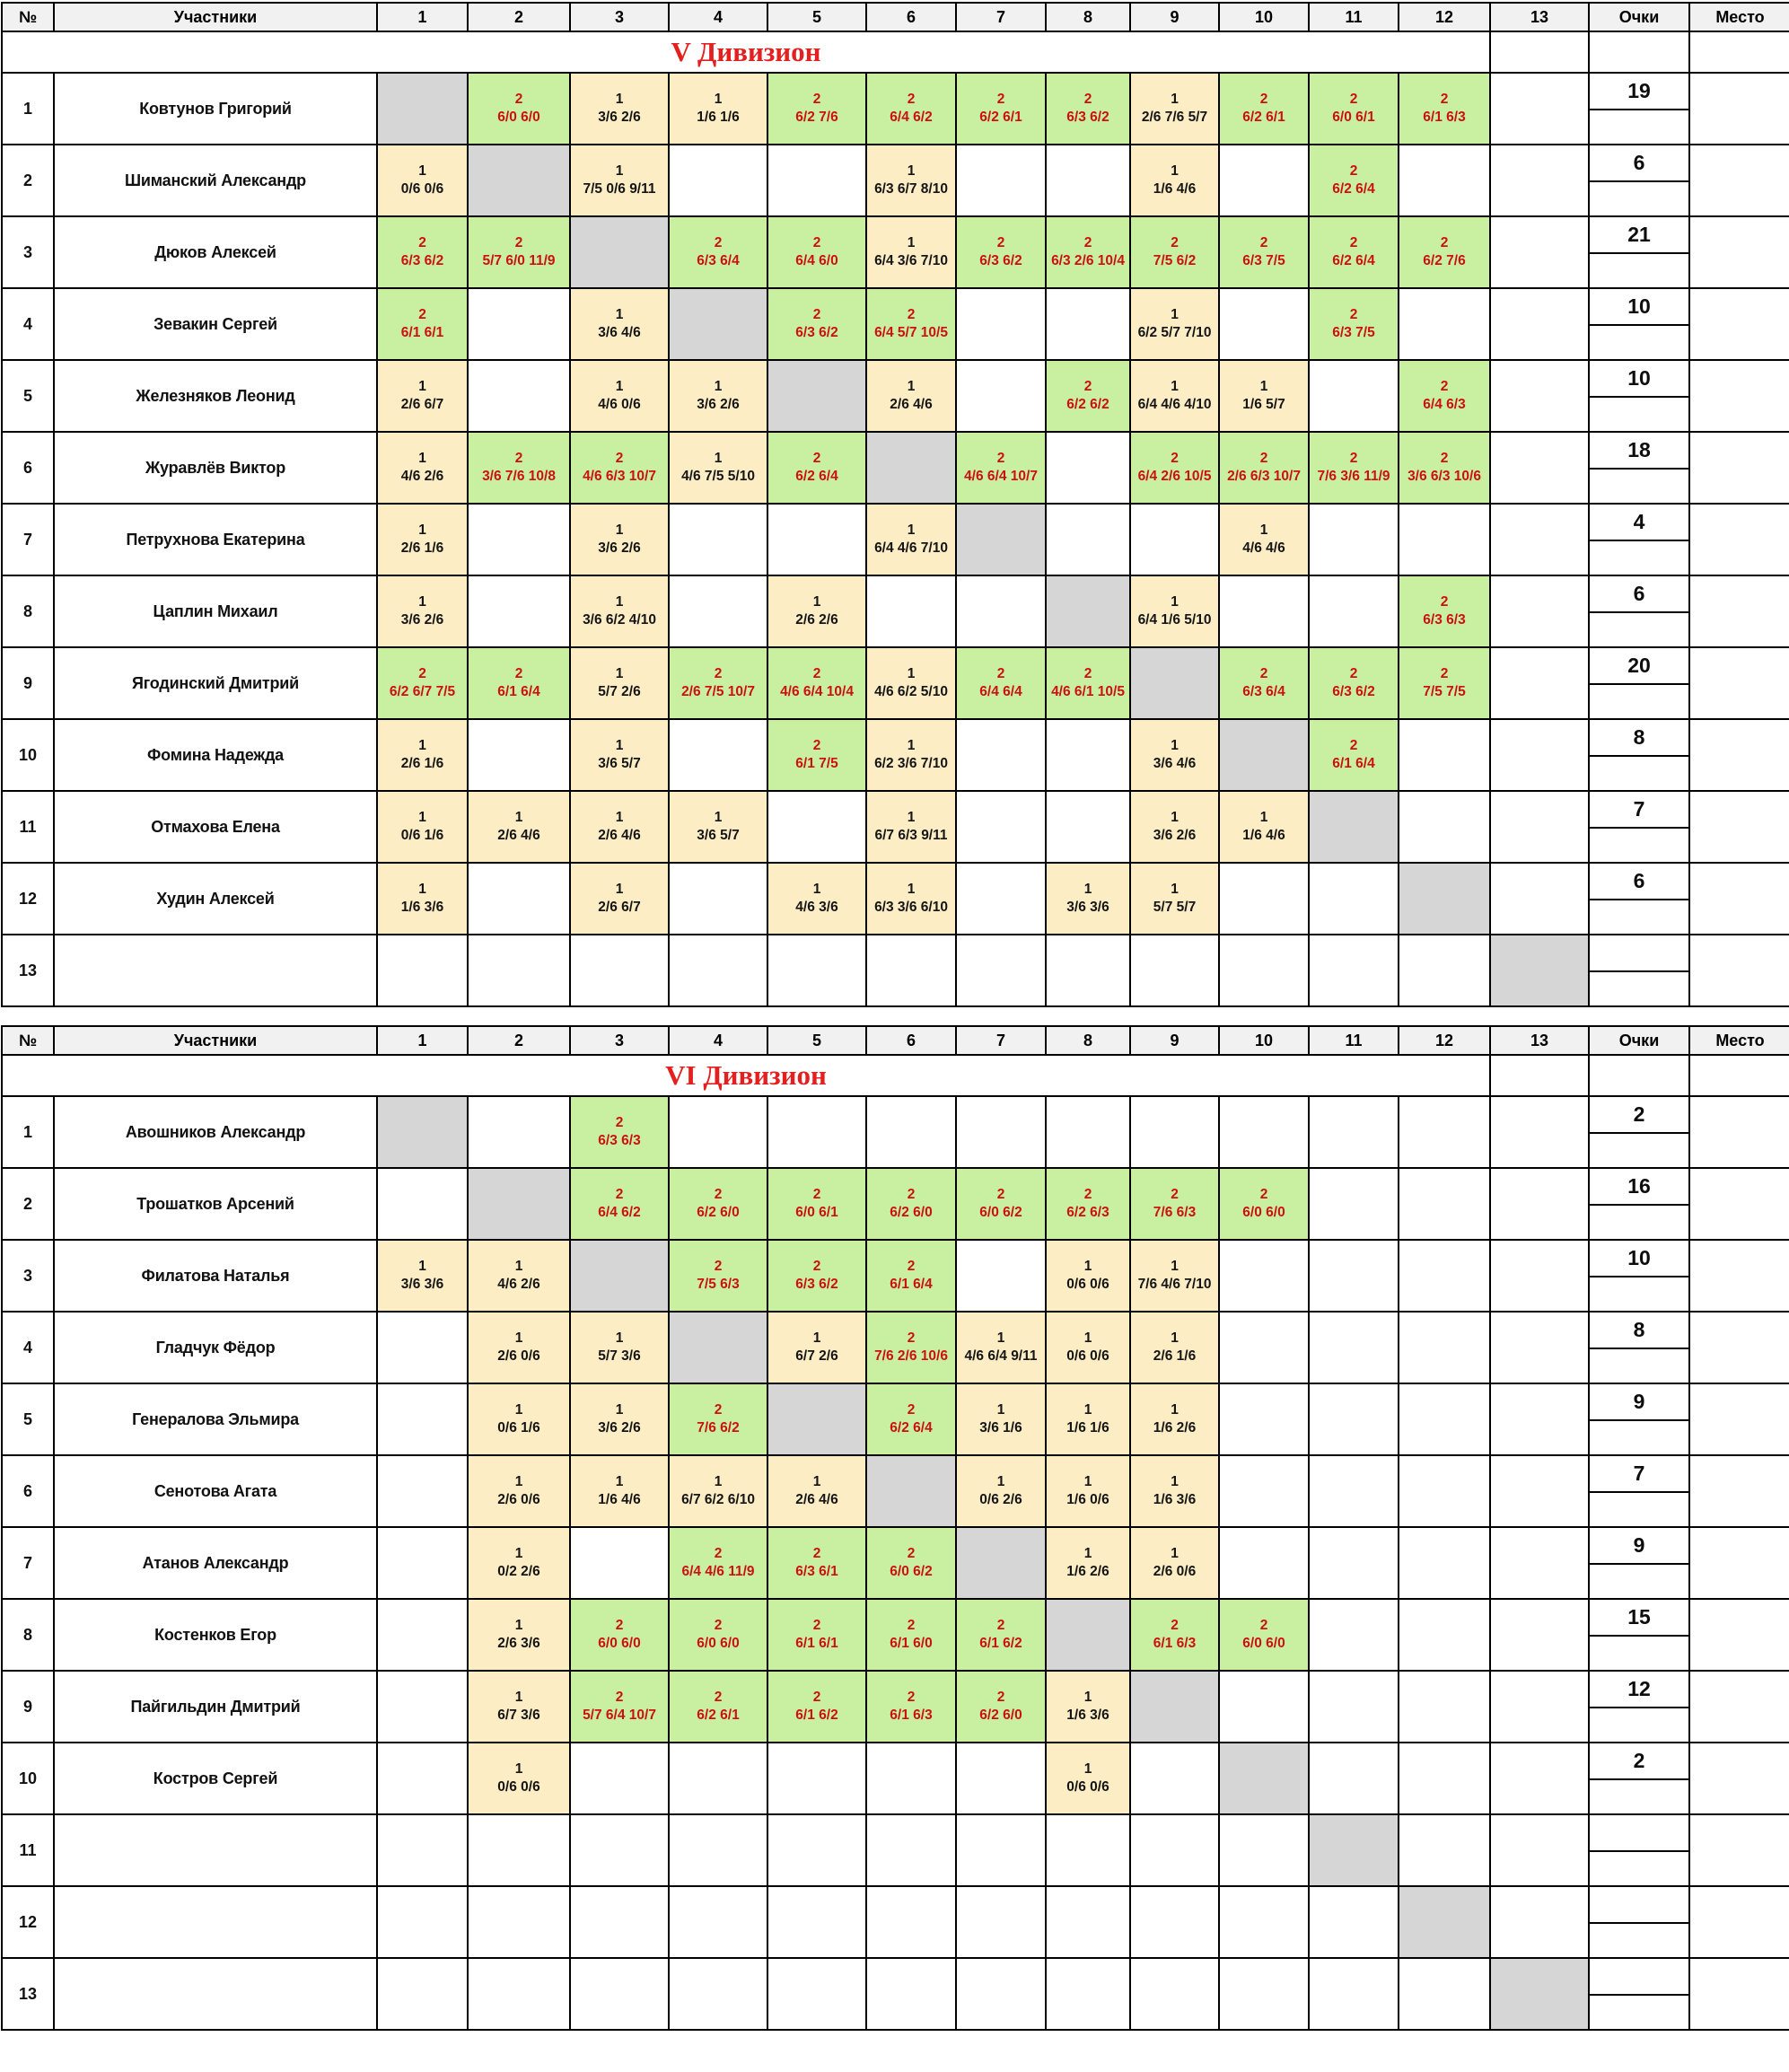 The width and height of the screenshot is (1789, 2072). Describe the element at coordinates (1001, 17) in the screenshot. I see `col-header-round-7: 7` at that location.